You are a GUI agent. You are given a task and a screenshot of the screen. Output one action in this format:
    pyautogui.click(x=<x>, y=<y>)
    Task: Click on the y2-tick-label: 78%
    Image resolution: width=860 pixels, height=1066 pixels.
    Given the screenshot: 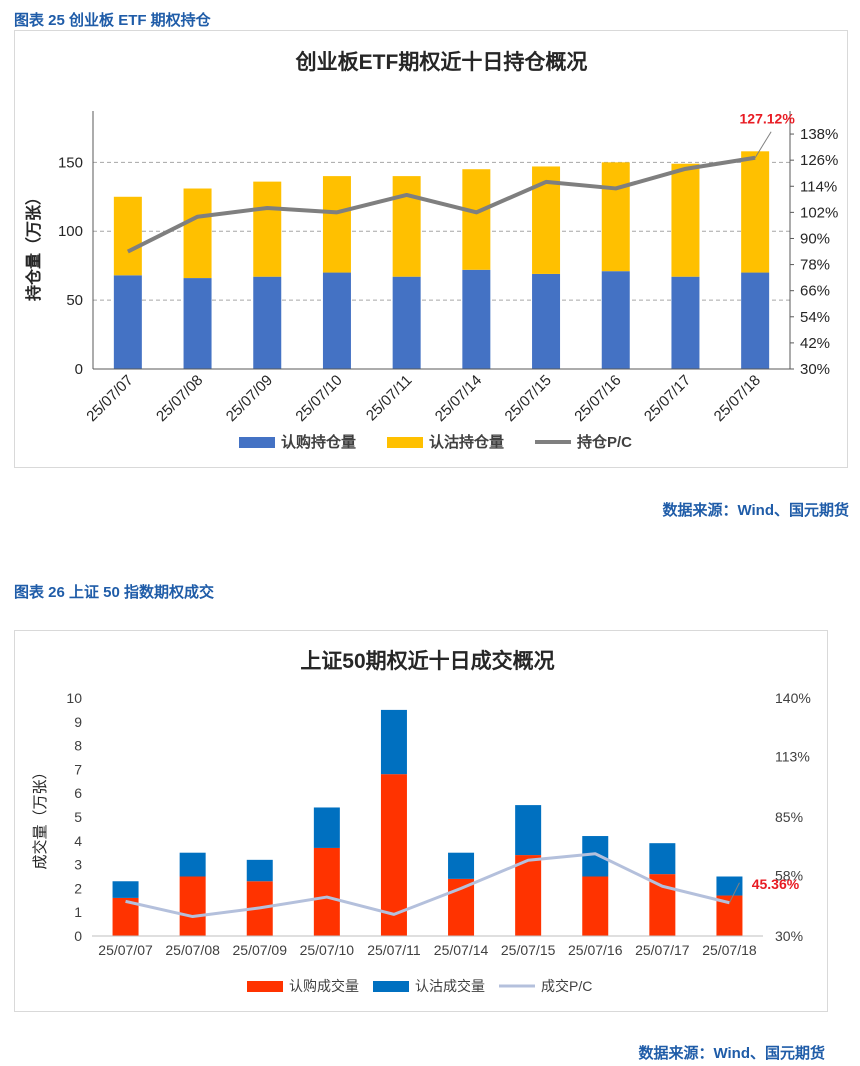 What is the action you would take?
    pyautogui.click(x=815, y=265)
    